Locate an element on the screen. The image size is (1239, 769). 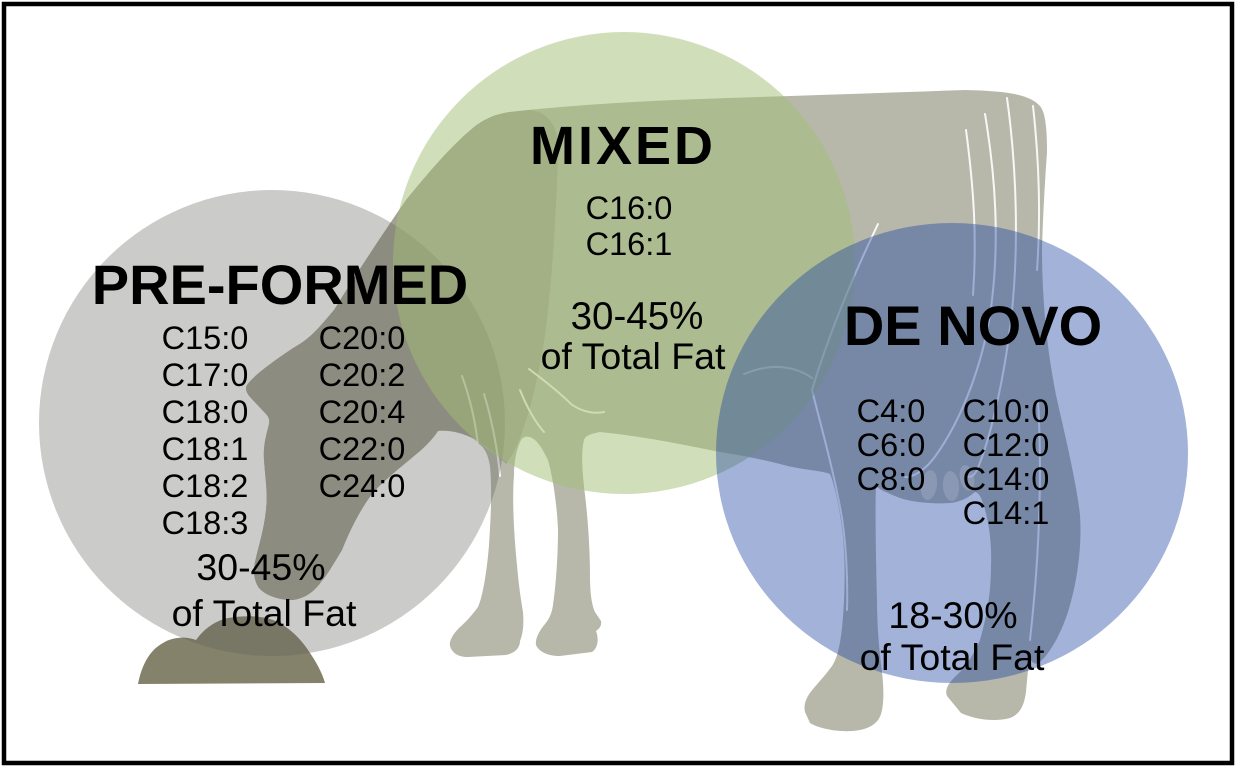
svg-text: C20:2 is located at coordinates (362, 375).